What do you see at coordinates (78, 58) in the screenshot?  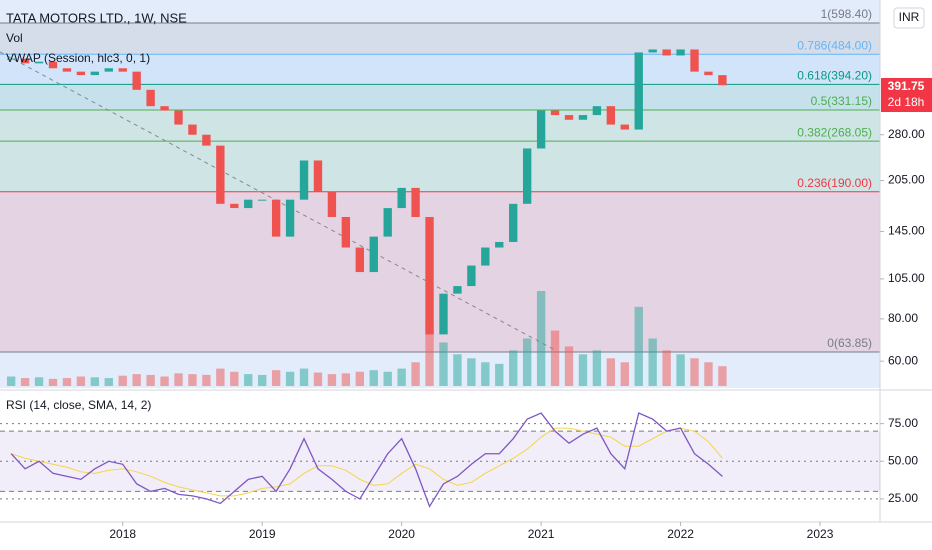 I see `vwap-label: VWAP (Session, hlc3, 0, 1)` at bounding box center [78, 58].